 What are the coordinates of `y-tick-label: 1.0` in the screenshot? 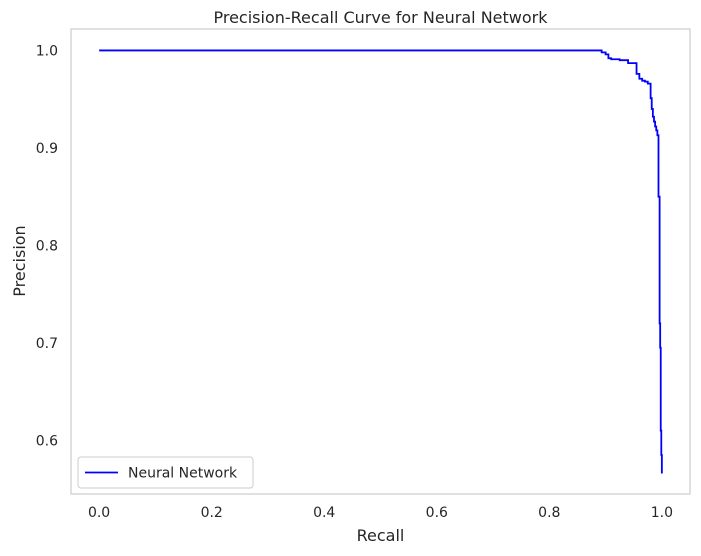 It's located at (47, 51).